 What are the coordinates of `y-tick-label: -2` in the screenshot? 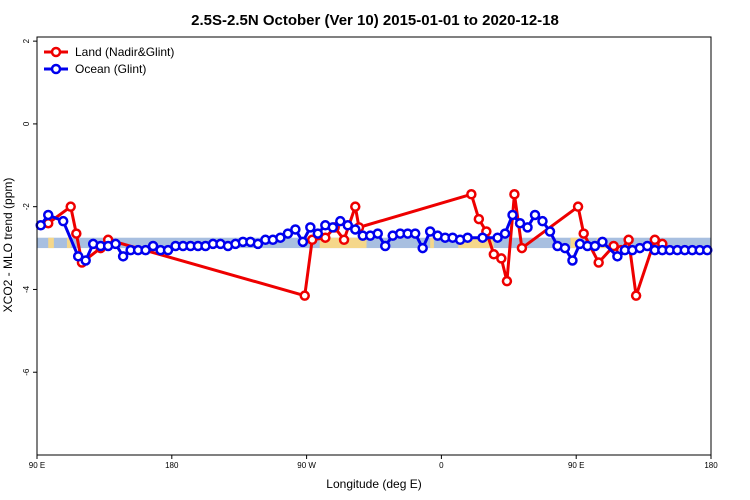 It's located at (26, 207).